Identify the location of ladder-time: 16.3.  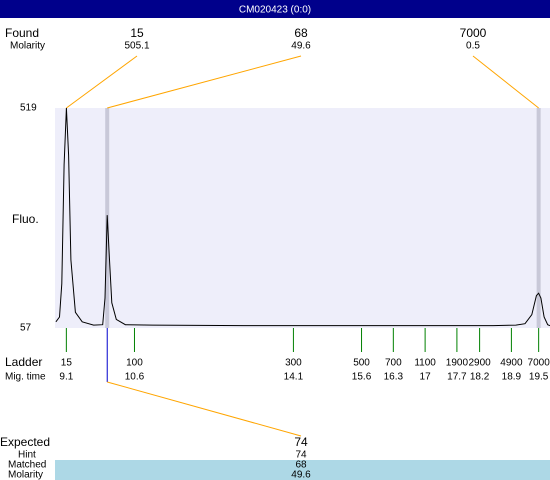
(394, 377).